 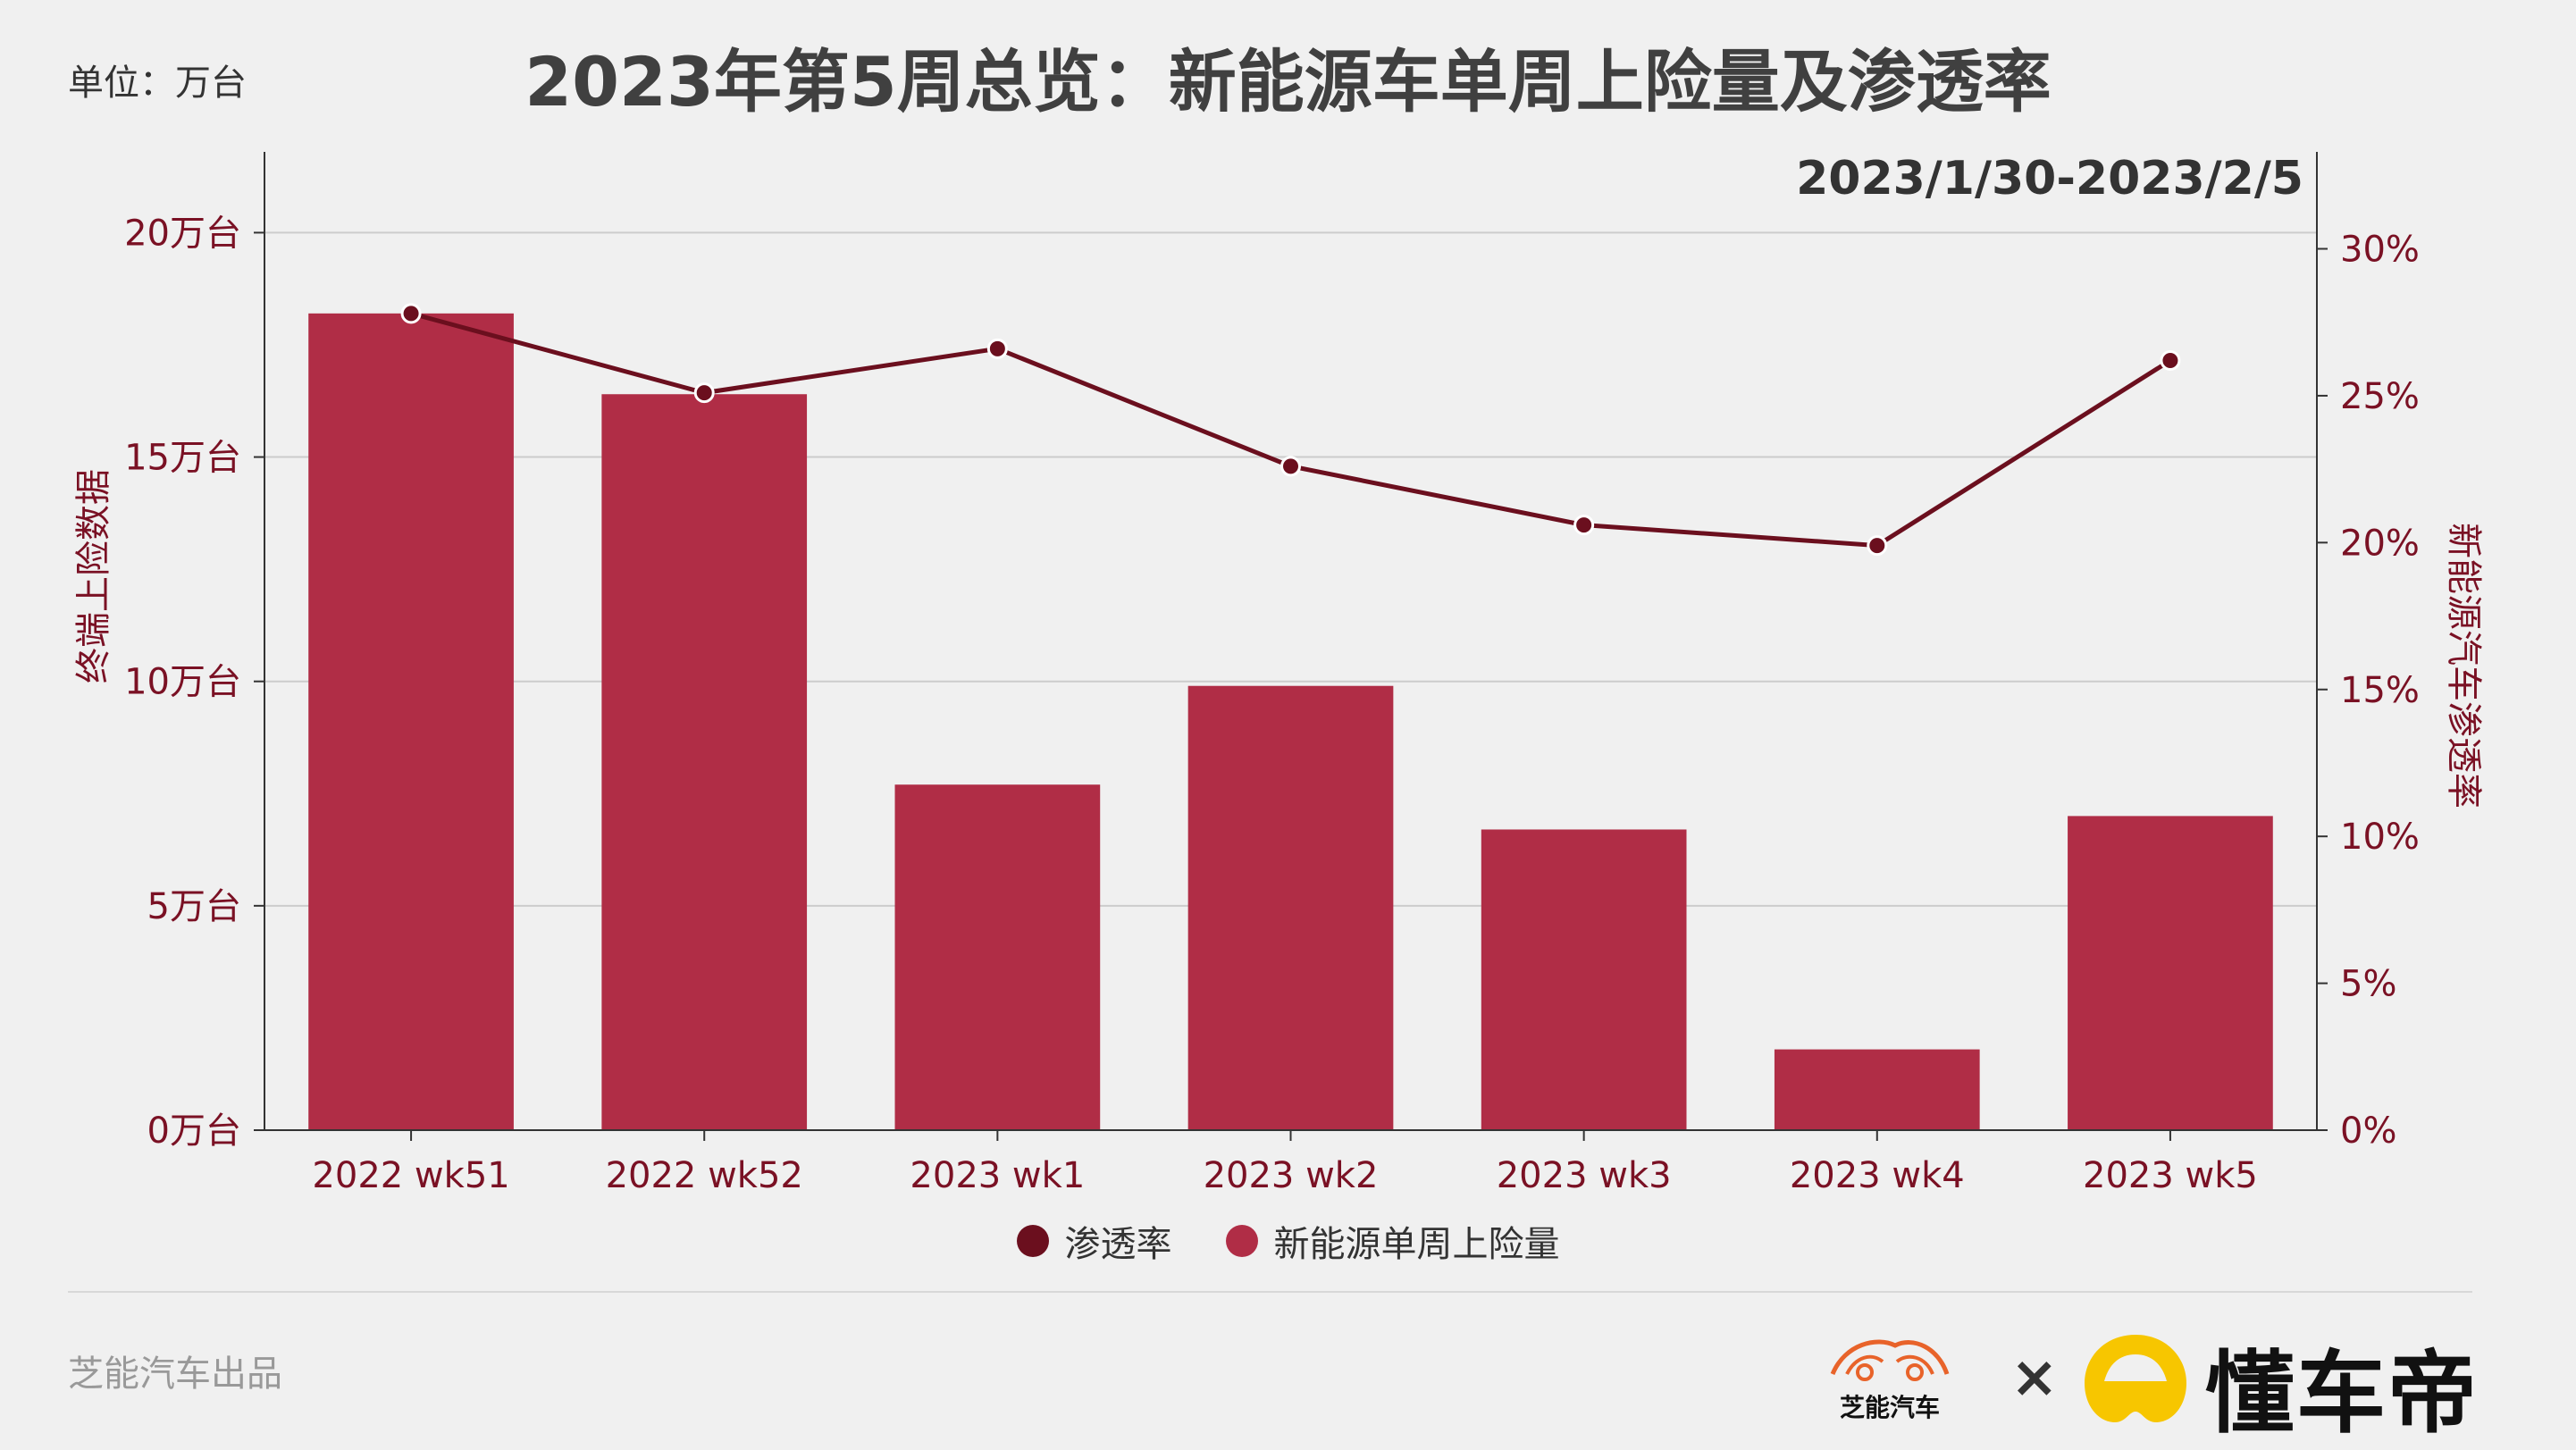 What do you see at coordinates (182, 459) in the screenshot?
I see `y-left-tick-label: 15万台` at bounding box center [182, 459].